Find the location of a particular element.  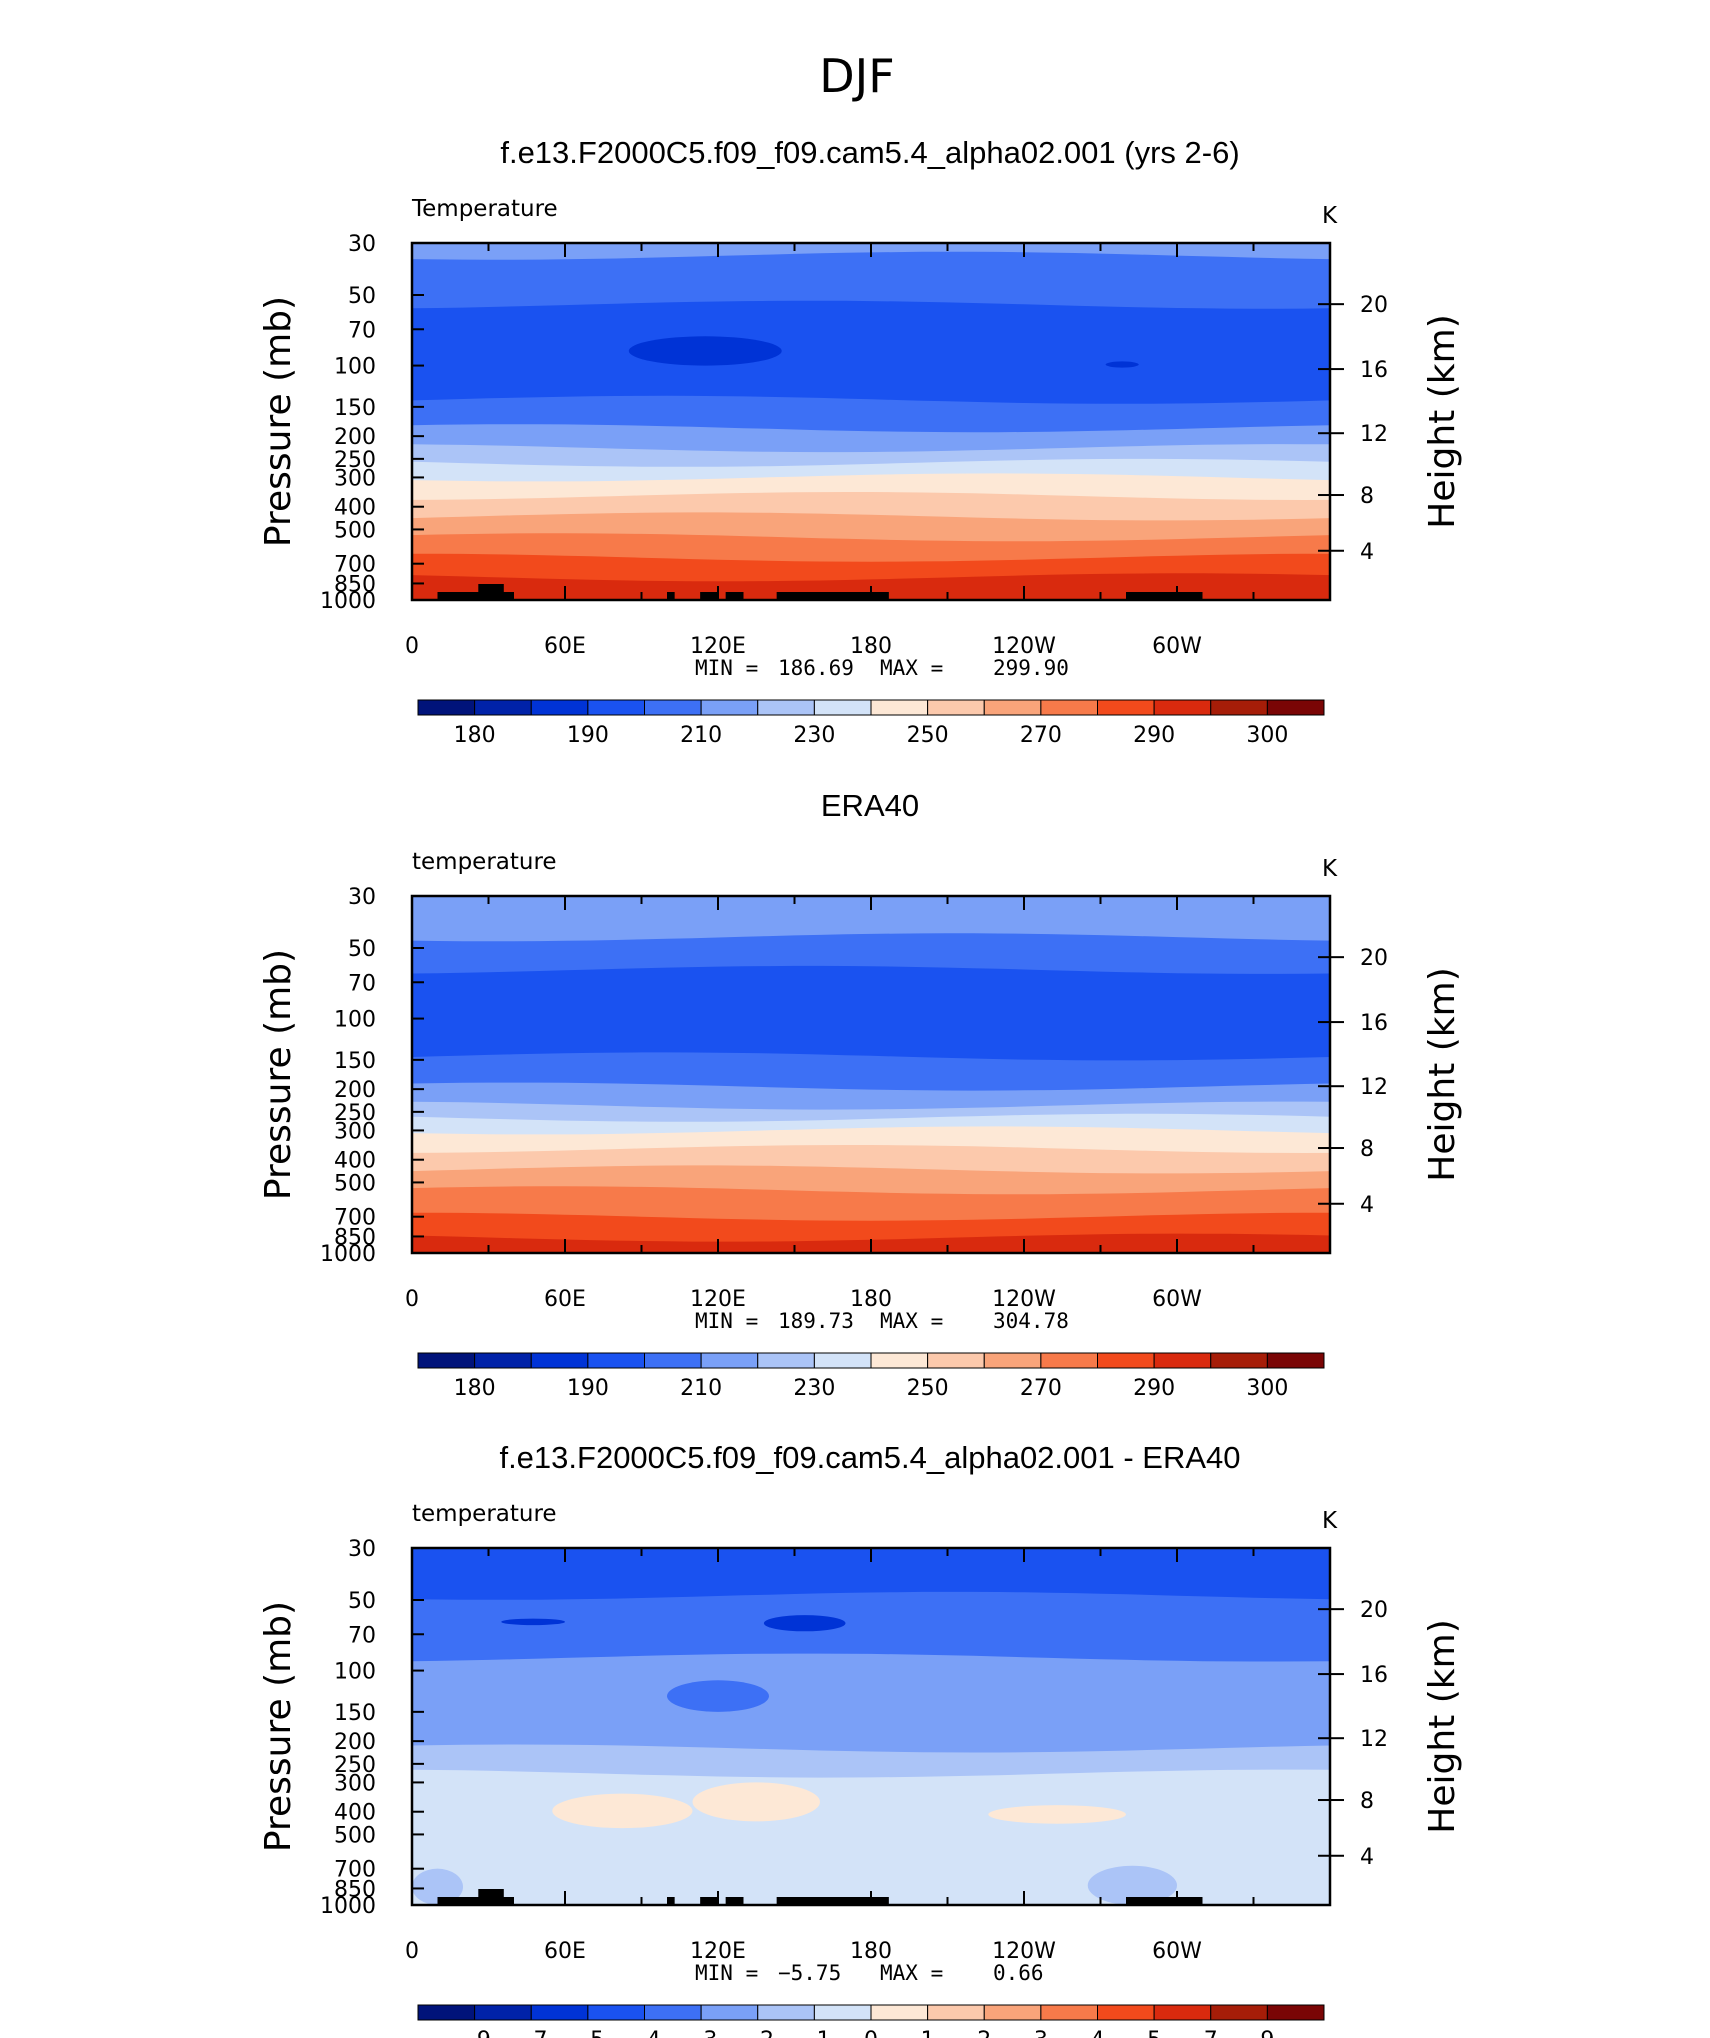

colorbar-label: 290 is located at coordinates (1154, 735).